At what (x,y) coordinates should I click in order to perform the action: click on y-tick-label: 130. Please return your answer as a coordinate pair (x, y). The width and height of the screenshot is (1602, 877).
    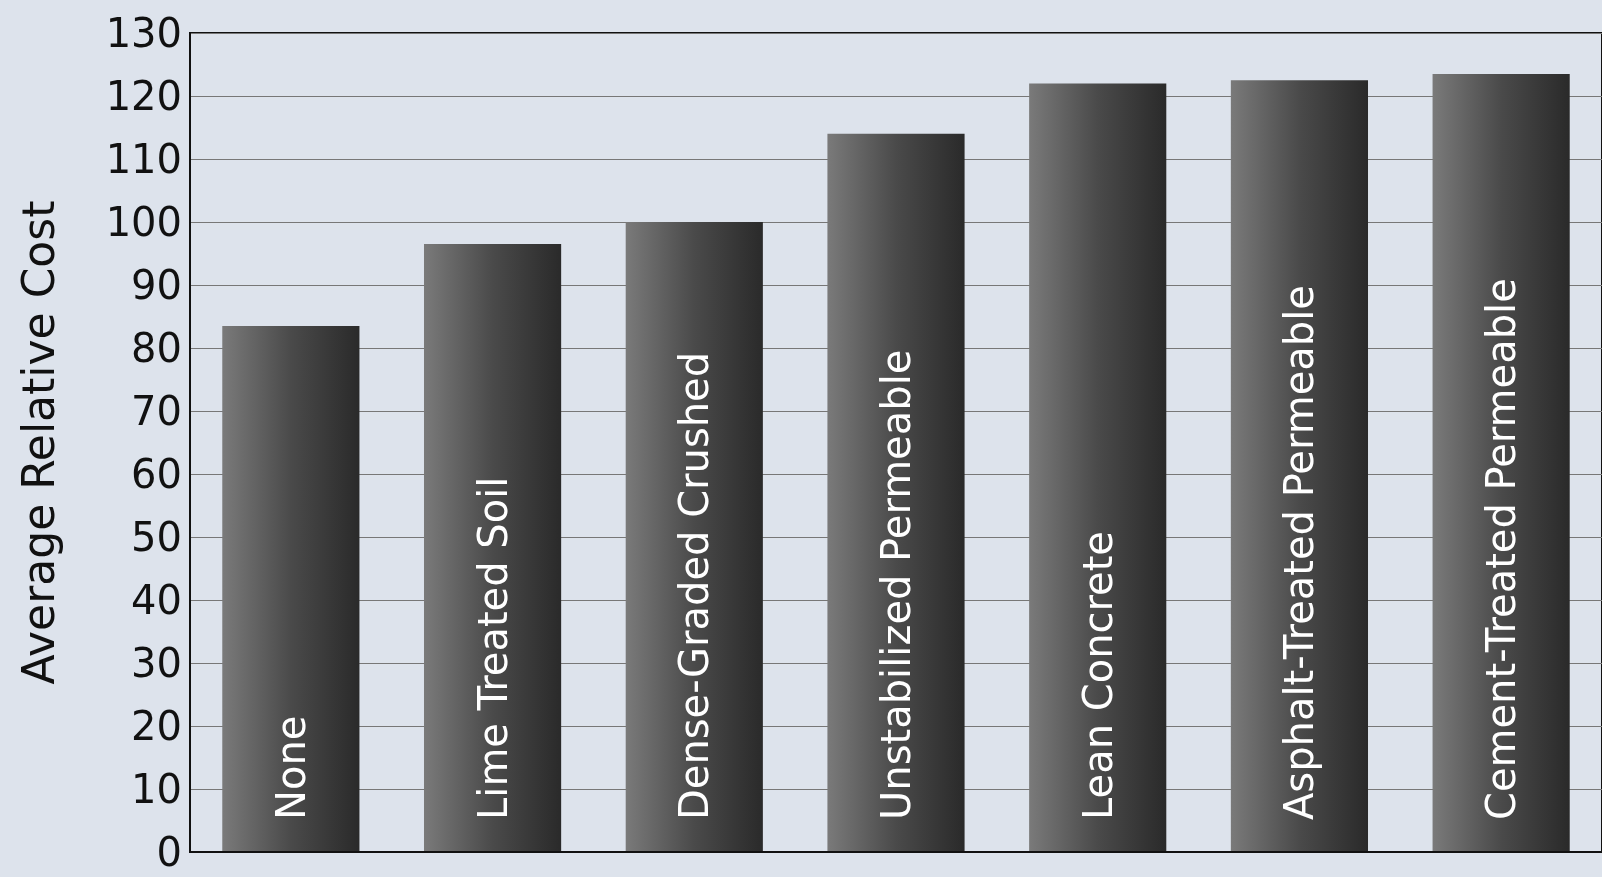
    Looking at the image, I should click on (143, 33).